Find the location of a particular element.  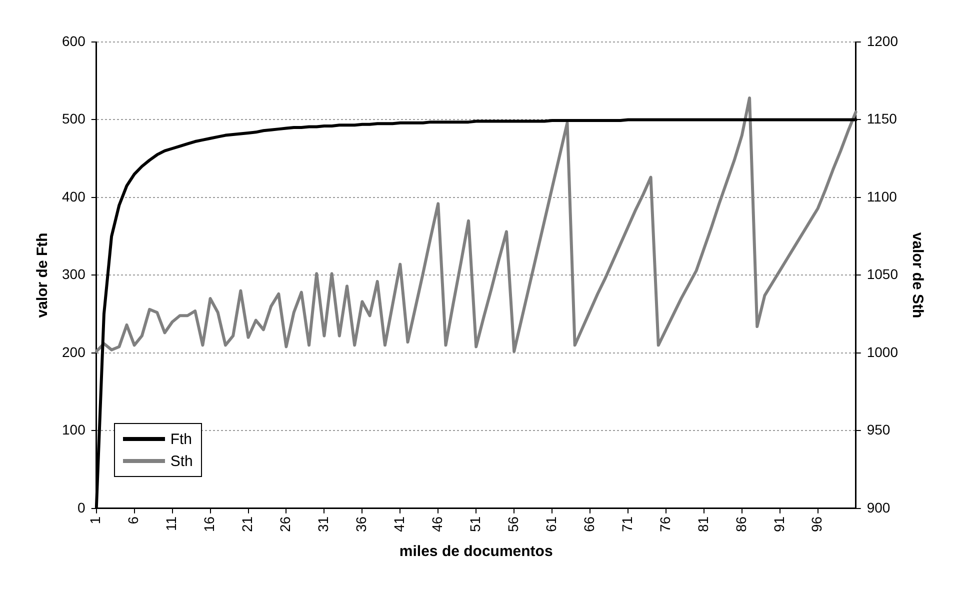

x-tick-label: 31 is located at coordinates (323, 524).